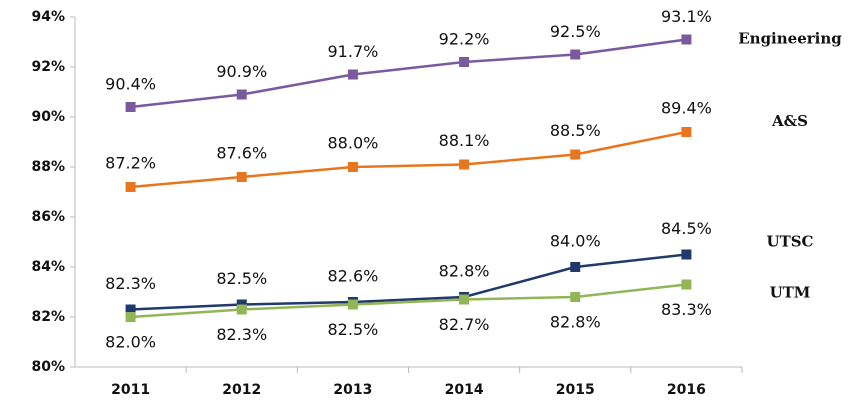  Describe the element at coordinates (48, 167) in the screenshot. I see `y-tick-label: 88%` at that location.